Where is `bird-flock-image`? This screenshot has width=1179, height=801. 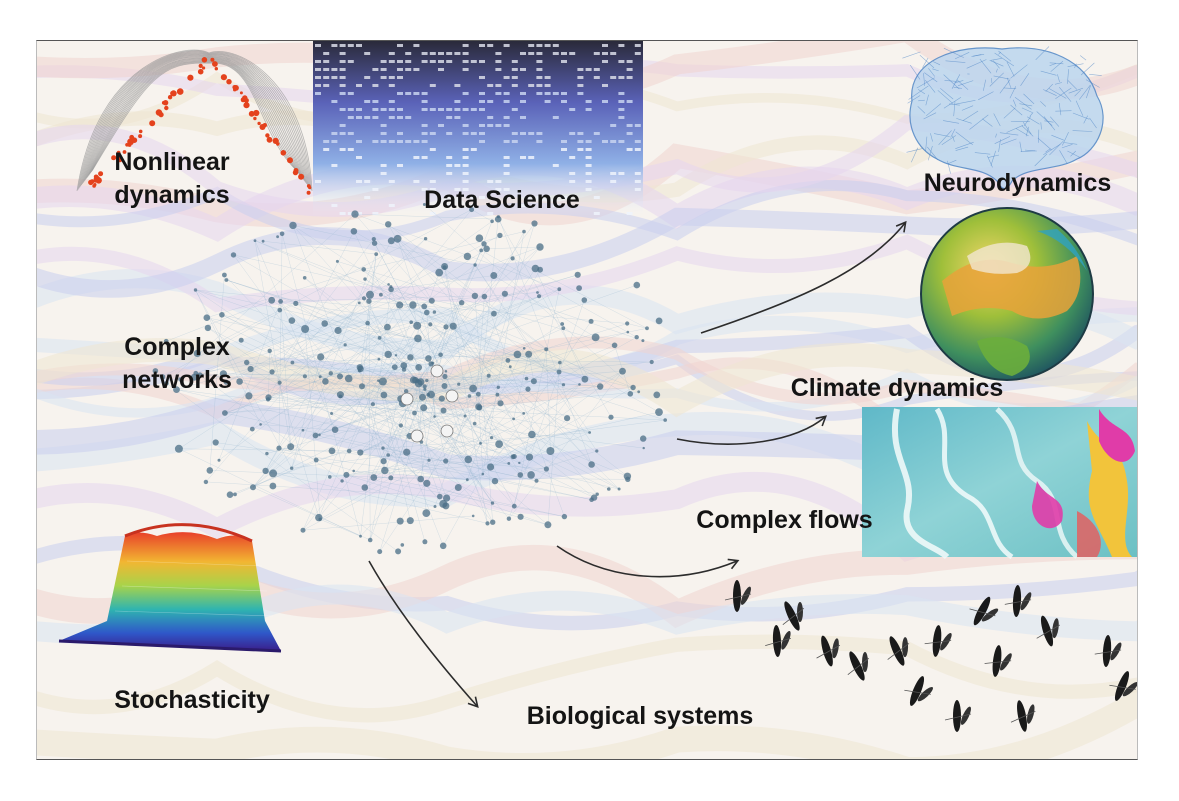
bird-flock-image is located at coordinates (930, 656).